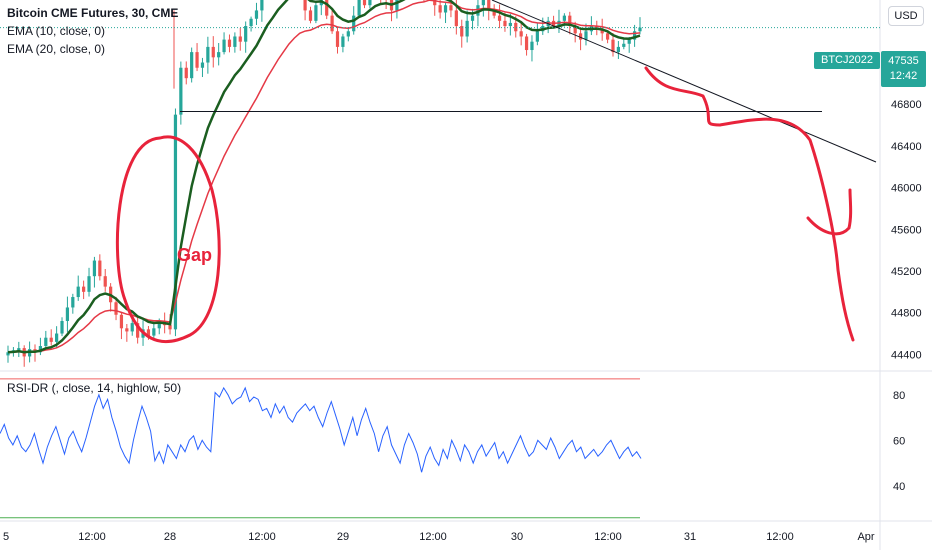  I want to click on gap-circle, so click(168, 239).